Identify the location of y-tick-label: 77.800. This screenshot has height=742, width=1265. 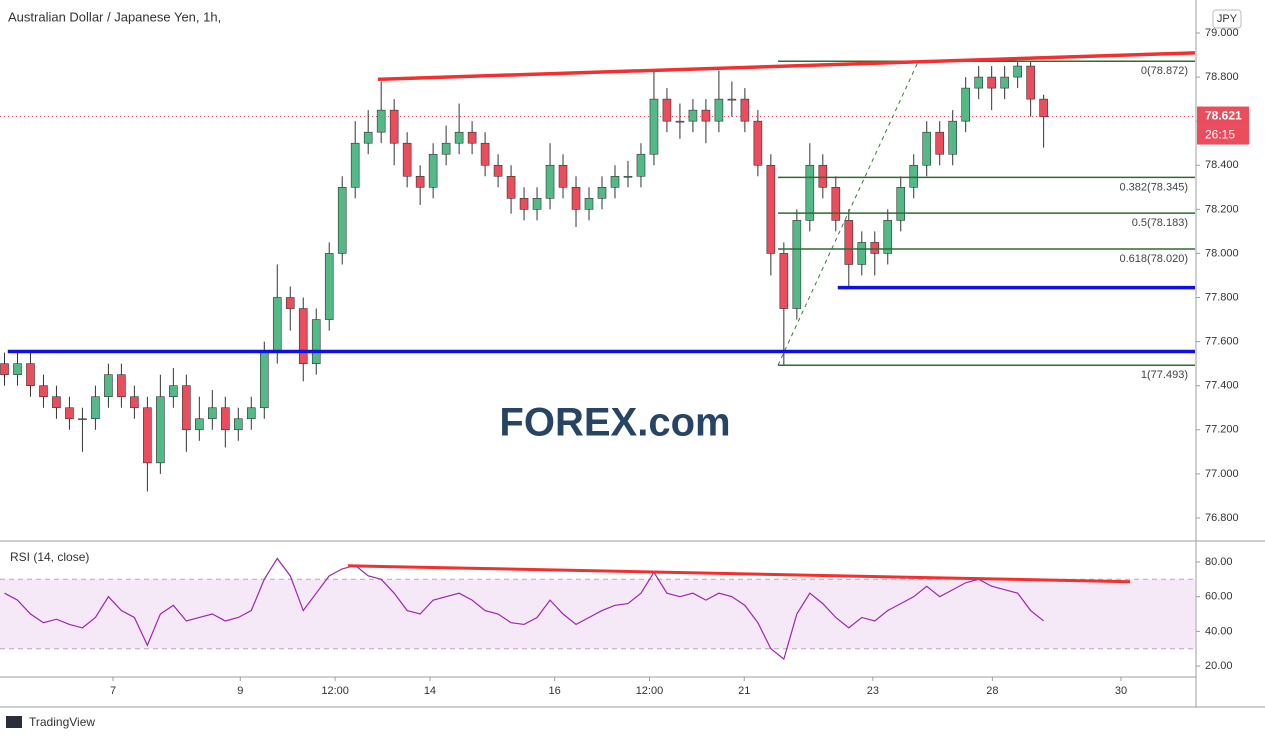
(1222, 297).